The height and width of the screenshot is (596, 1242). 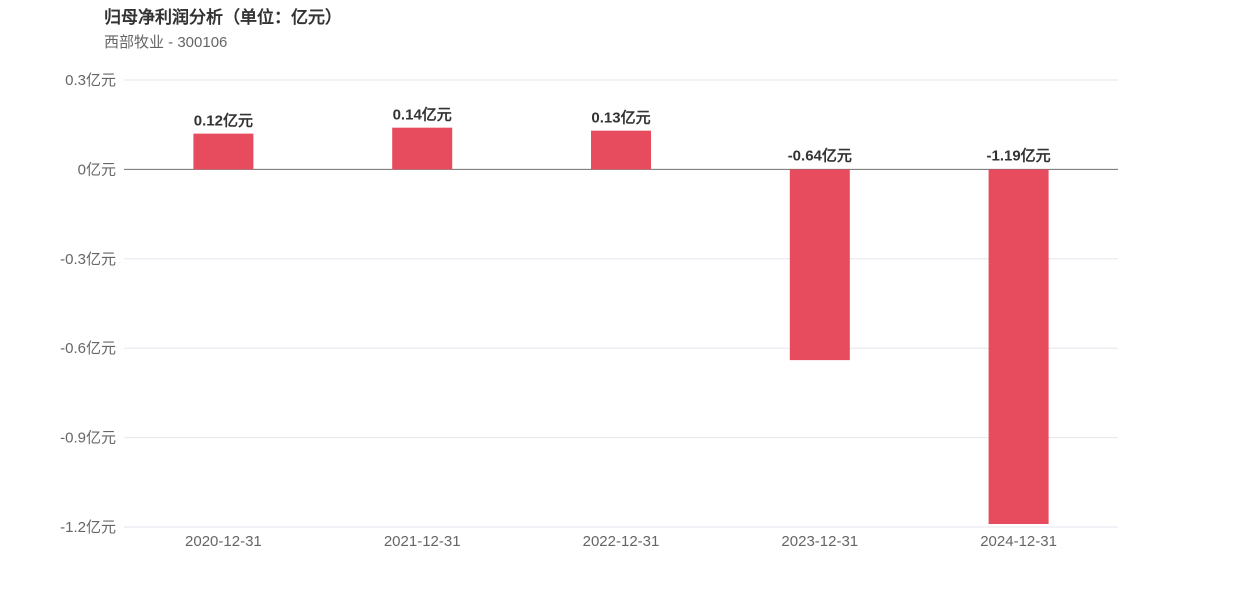 I want to click on y-tick-label: 0.3亿元, so click(x=90, y=80).